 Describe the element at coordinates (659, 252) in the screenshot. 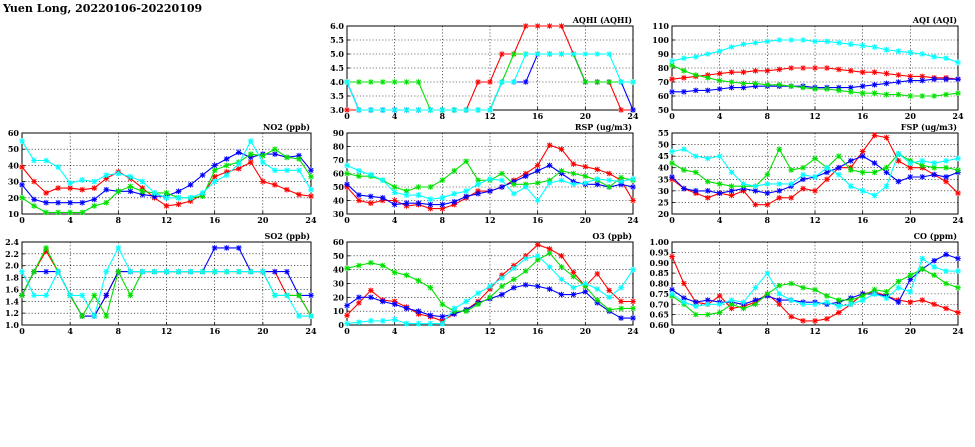

I see `y-tick-label: 0.95` at that location.